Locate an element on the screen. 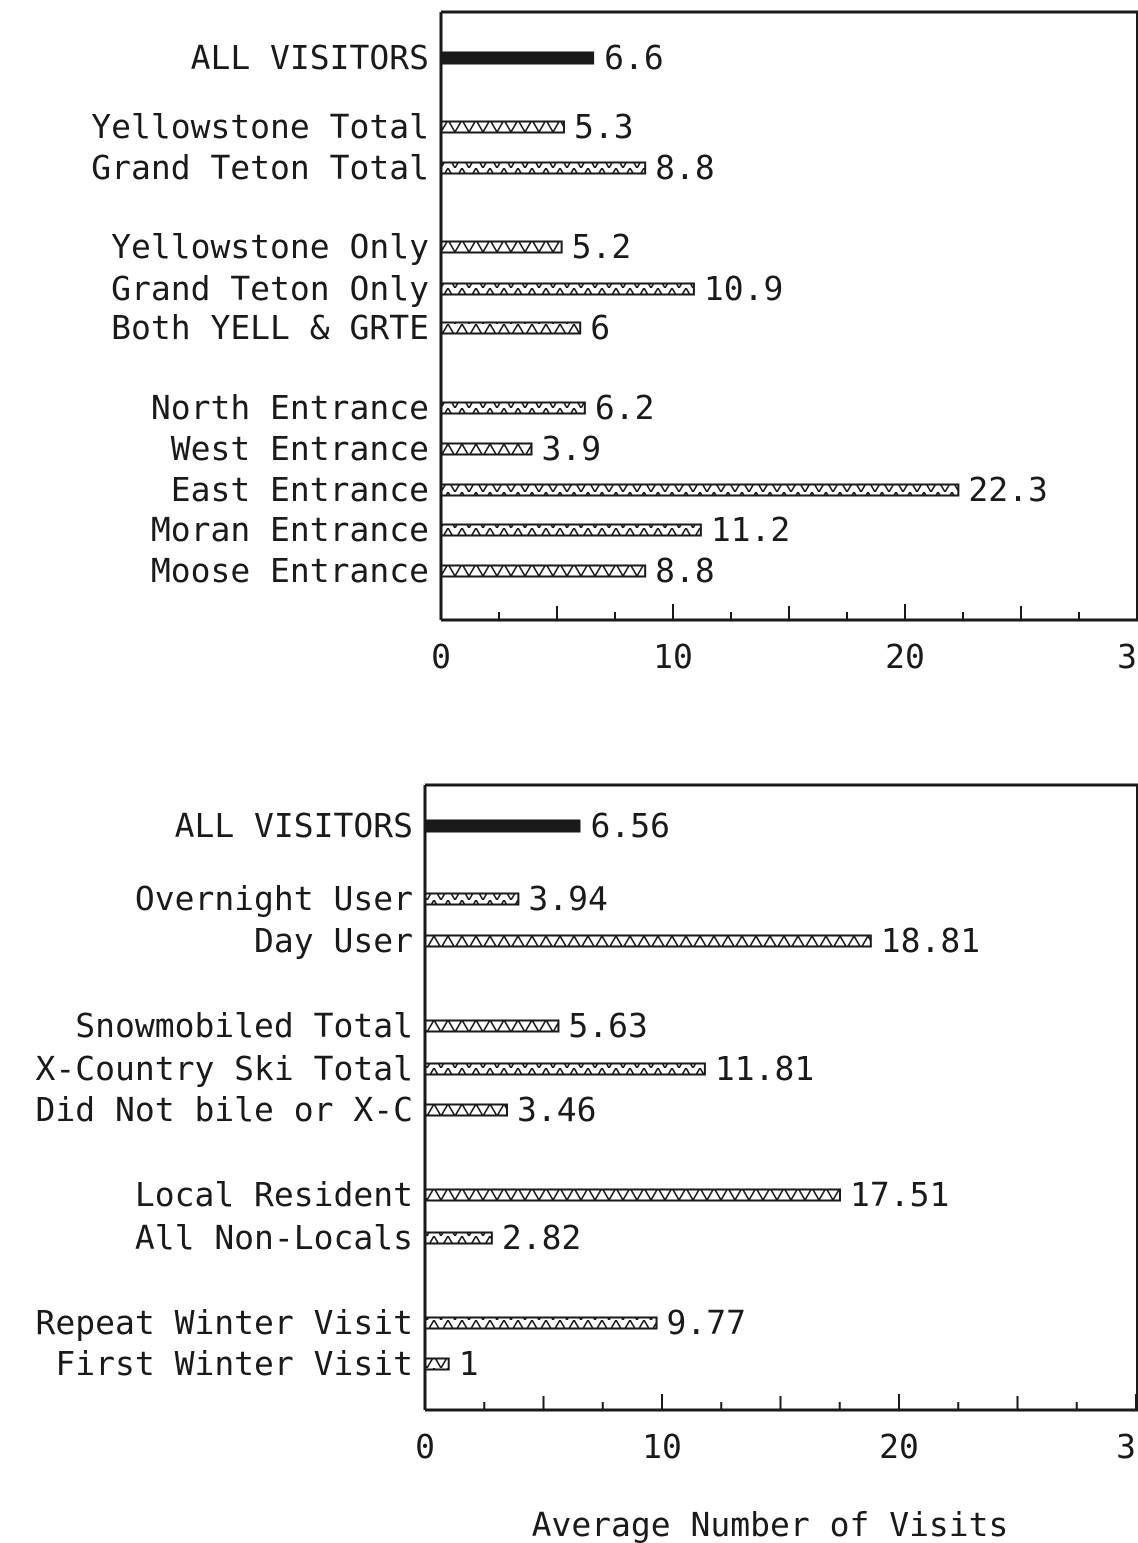  data-label: 3.46 is located at coordinates (556, 1109).